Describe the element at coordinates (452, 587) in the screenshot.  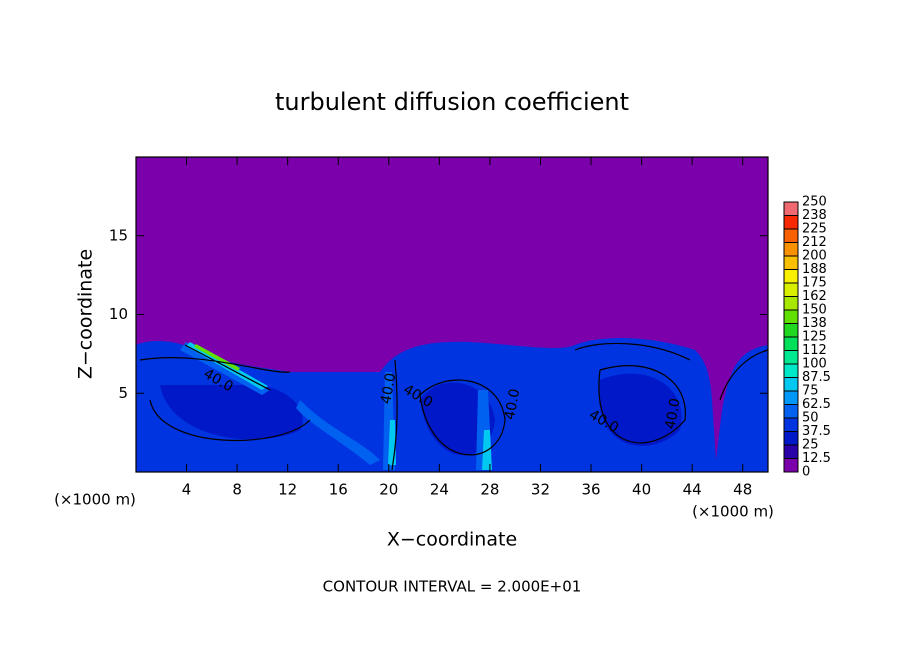
I see `footer-note: CONTOUR INTERVAL = 2.000E+01` at that location.